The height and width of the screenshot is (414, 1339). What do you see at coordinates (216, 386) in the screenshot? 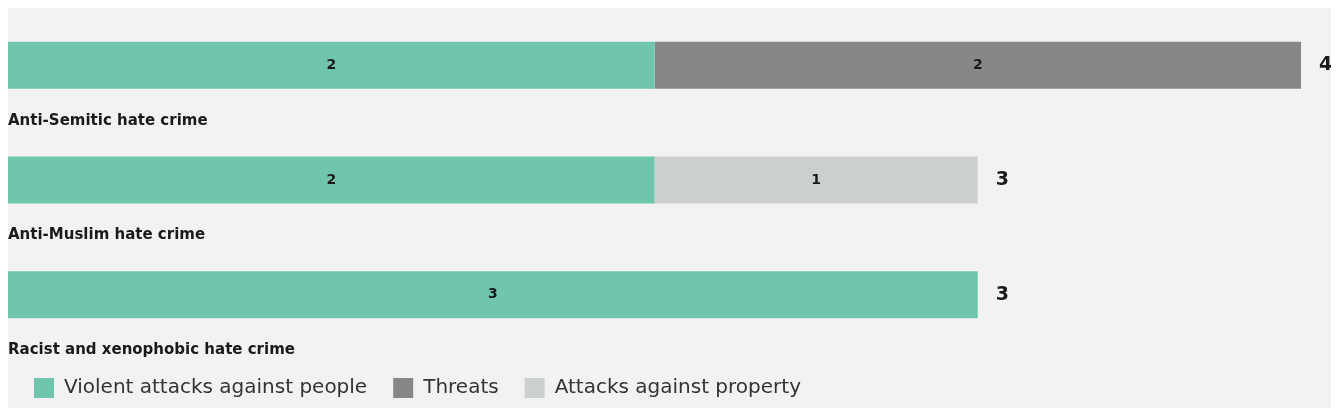
I see `legend-label: Violent attacks against people` at bounding box center [216, 386].